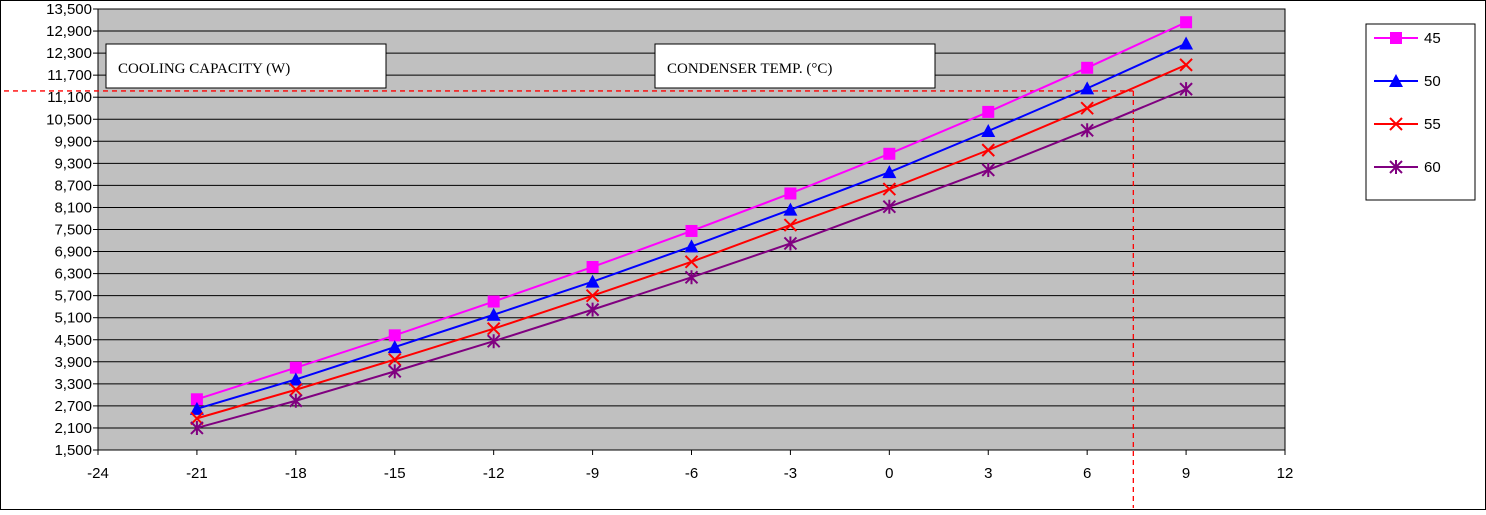 This screenshot has width=1486, height=515. What do you see at coordinates (395, 473) in the screenshot?
I see `x-tick-label: -15` at bounding box center [395, 473].